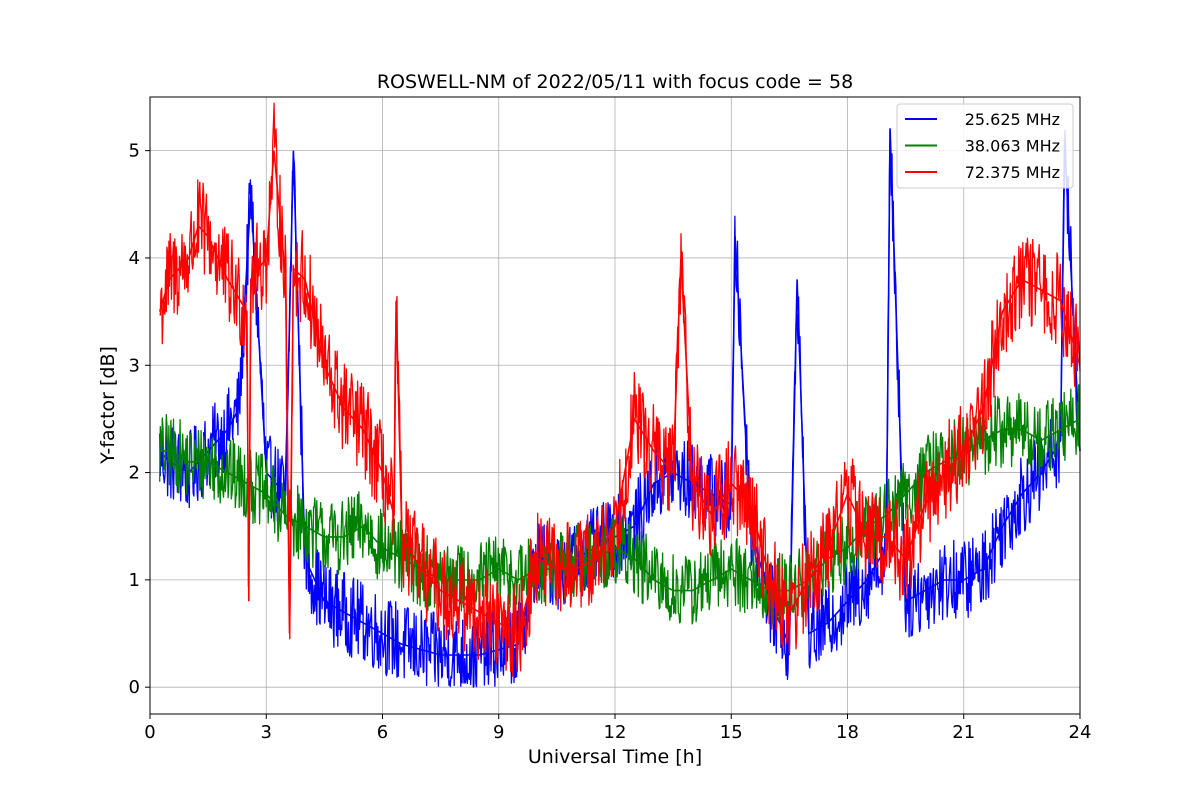  Describe the element at coordinates (731, 732) in the screenshot. I see `x-tick-label: 15` at that location.